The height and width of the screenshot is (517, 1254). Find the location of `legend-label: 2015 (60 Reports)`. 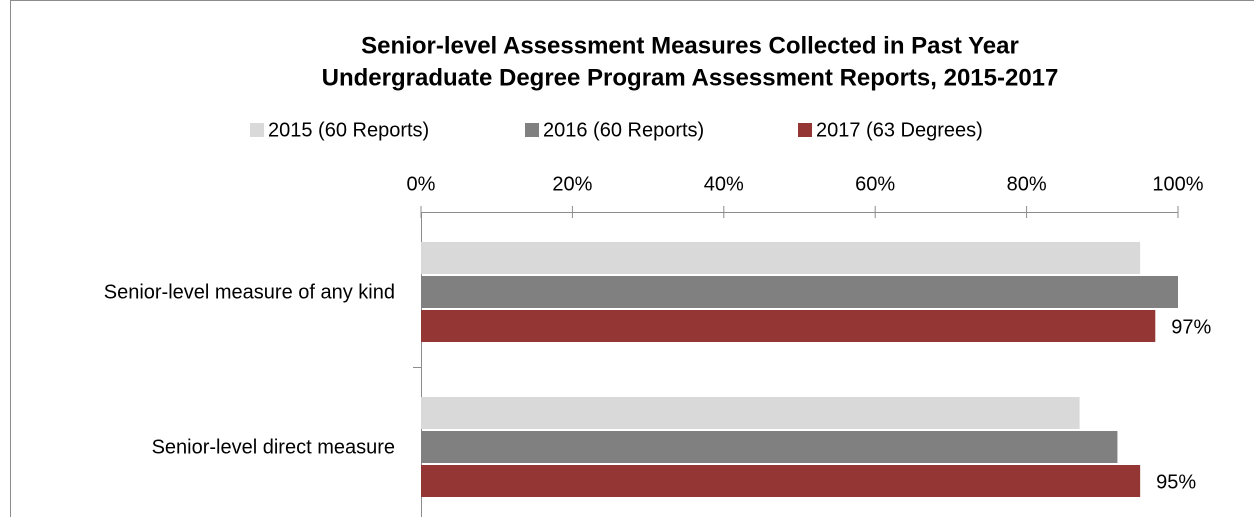

legend-label: 2015 (60 Reports) is located at coordinates (348, 130).